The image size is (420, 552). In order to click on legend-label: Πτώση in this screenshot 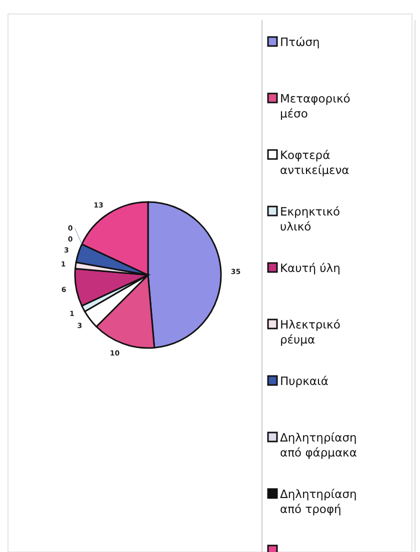, I will do `click(300, 42)`.